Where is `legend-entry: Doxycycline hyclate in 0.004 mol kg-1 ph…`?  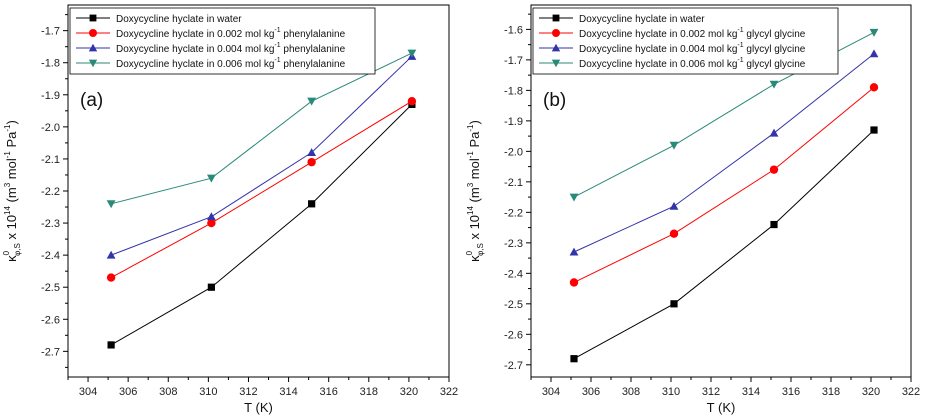 legend-entry: Doxycycline hyclate in 0.004 mol kg-1 ph… is located at coordinates (231, 48).